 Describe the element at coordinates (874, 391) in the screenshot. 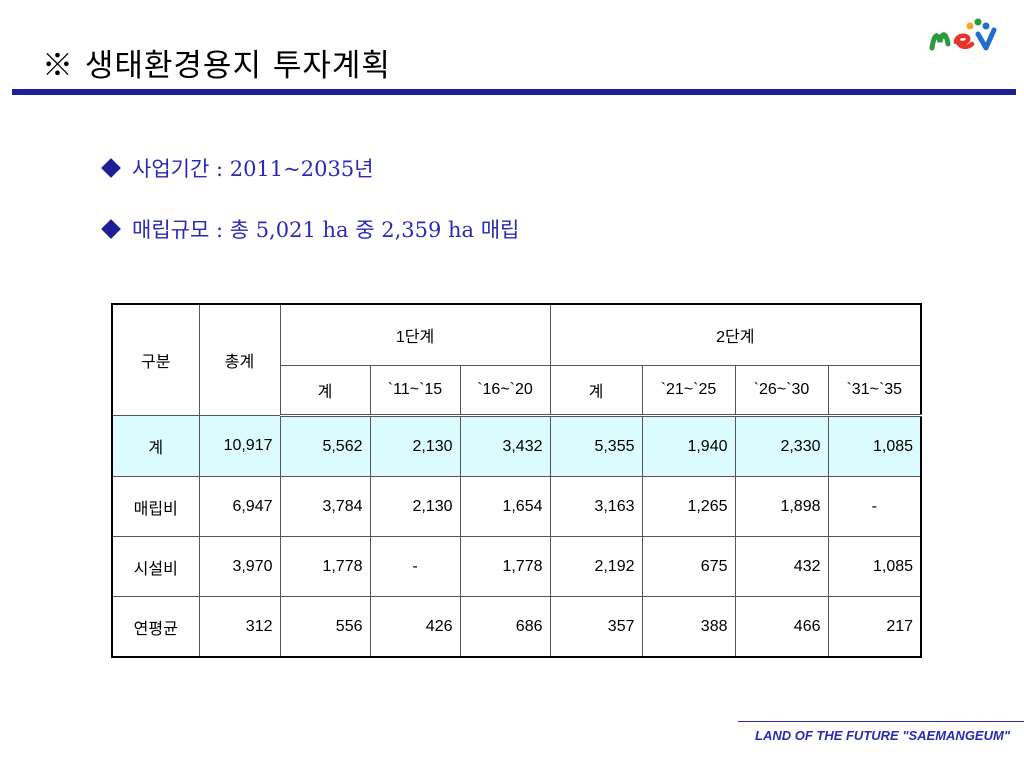

I see `subheader-cell: `31~`35` at that location.